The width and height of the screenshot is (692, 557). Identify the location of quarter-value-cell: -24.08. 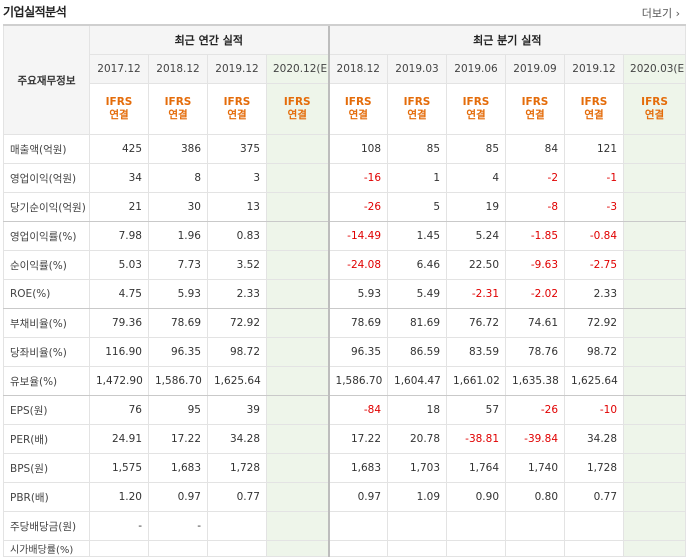
(358, 265).